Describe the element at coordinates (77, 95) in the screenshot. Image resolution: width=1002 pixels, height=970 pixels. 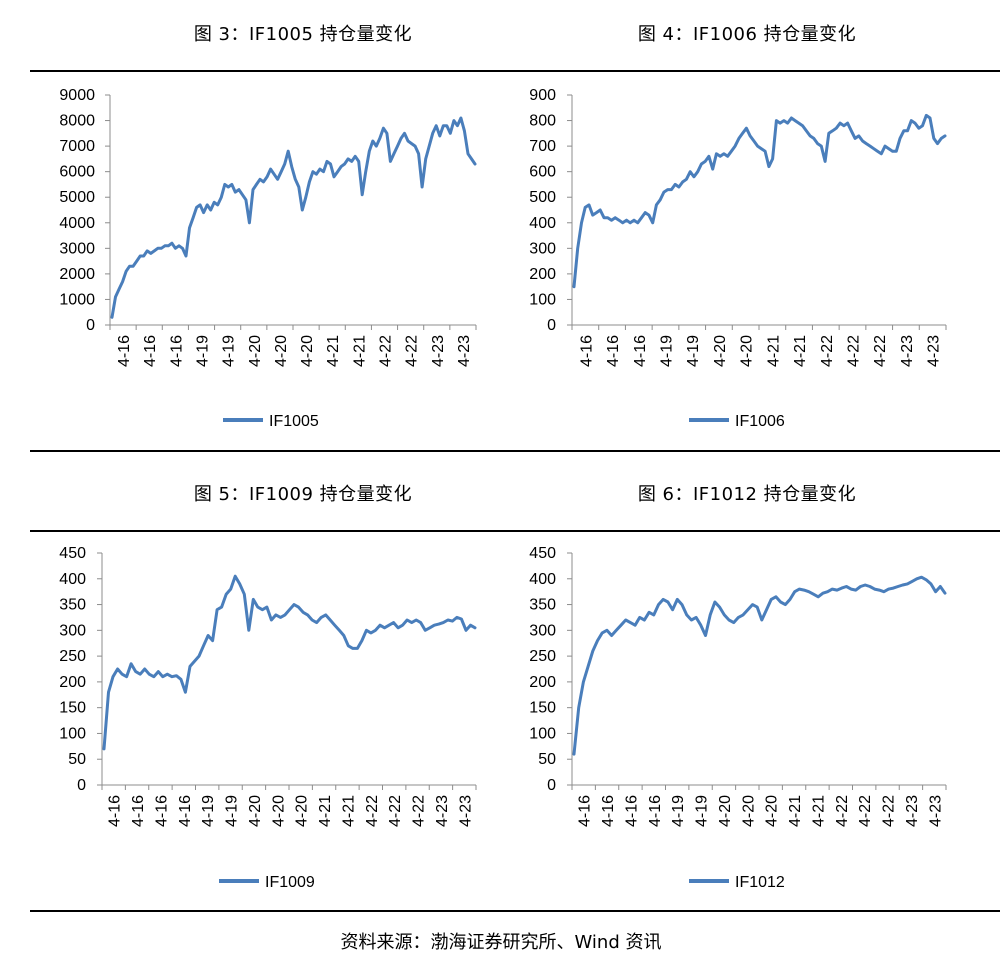
I see `y-tick-label: 9000` at that location.